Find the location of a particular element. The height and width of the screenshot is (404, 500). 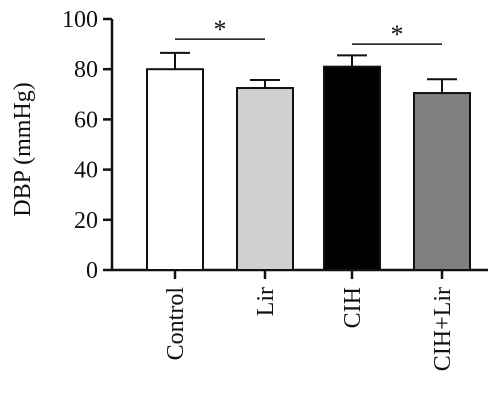

bar-cih is located at coordinates (352, 168).